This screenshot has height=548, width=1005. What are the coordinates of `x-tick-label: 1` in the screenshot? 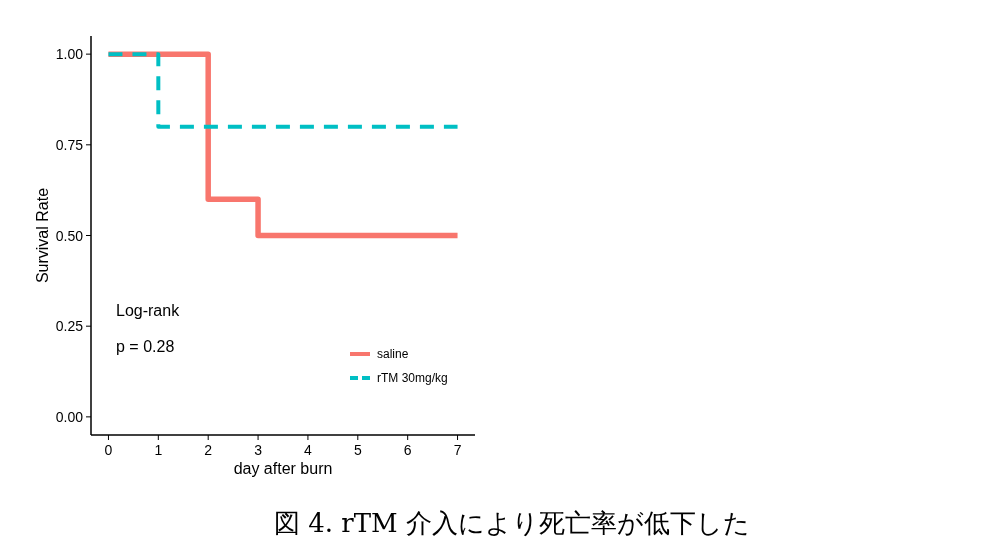 It's located at (158, 450).